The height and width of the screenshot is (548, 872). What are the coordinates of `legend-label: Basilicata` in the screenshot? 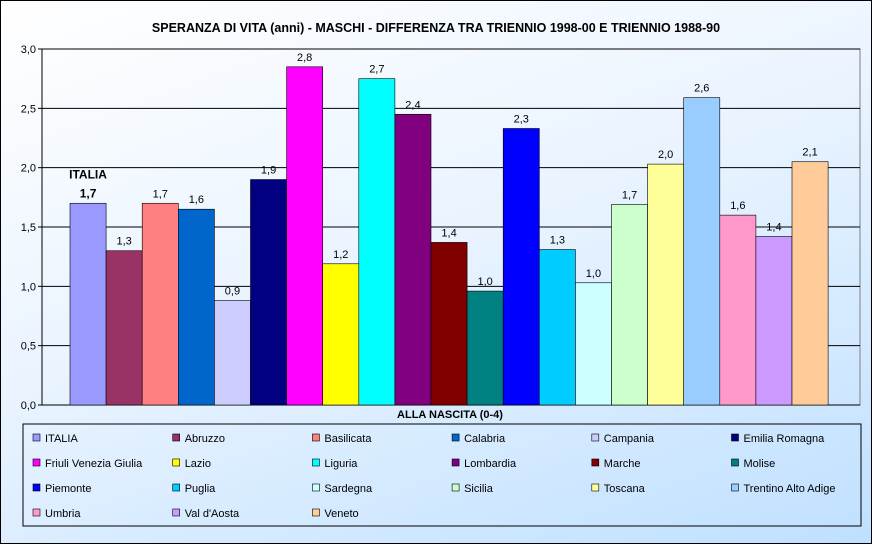 It's located at (348, 439).